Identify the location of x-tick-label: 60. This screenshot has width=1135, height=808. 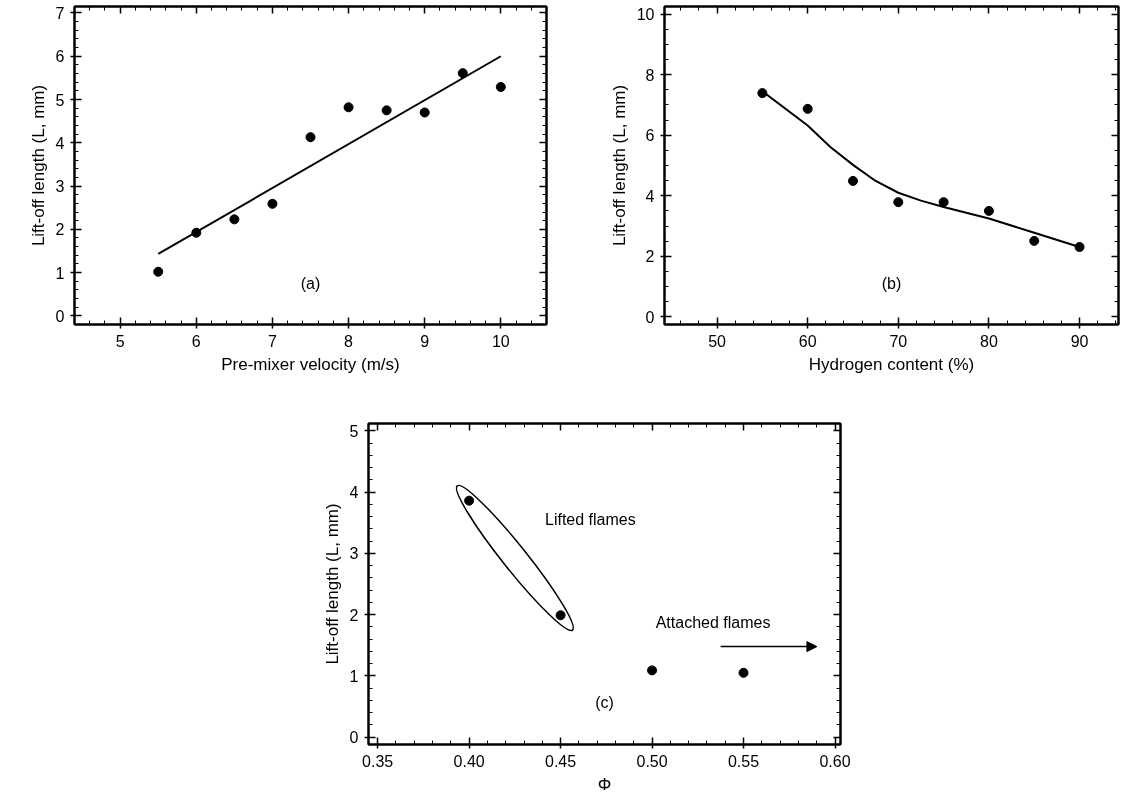
(807, 341).